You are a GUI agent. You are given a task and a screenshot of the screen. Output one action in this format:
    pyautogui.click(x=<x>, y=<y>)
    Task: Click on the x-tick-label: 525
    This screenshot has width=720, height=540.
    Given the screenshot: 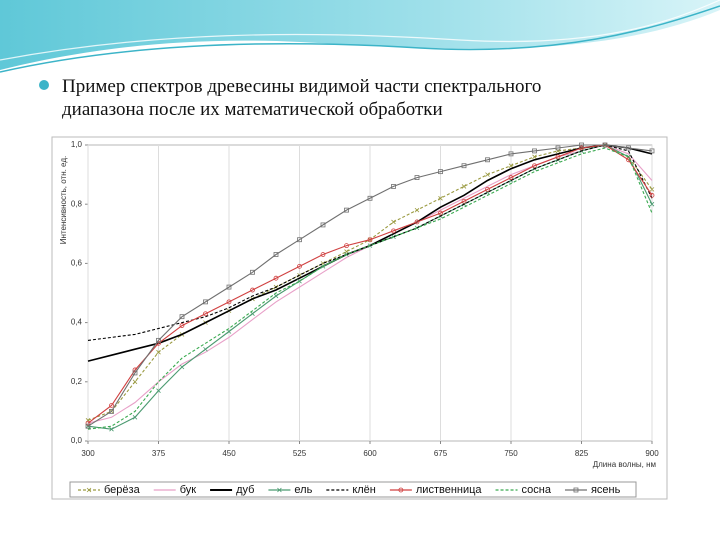 What is the action you would take?
    pyautogui.click(x=300, y=453)
    